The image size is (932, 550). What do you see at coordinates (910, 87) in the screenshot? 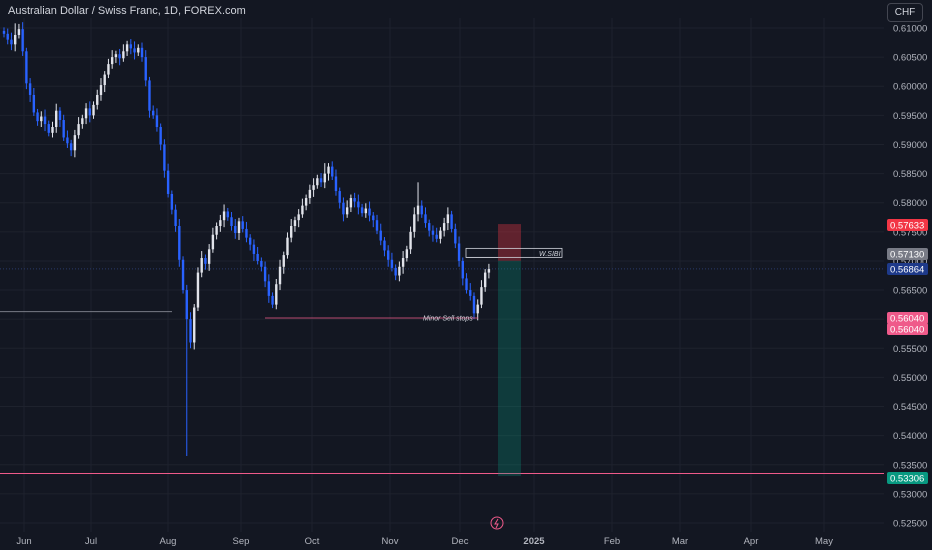
I see `y-tick-label: 0.60000` at bounding box center [910, 87].